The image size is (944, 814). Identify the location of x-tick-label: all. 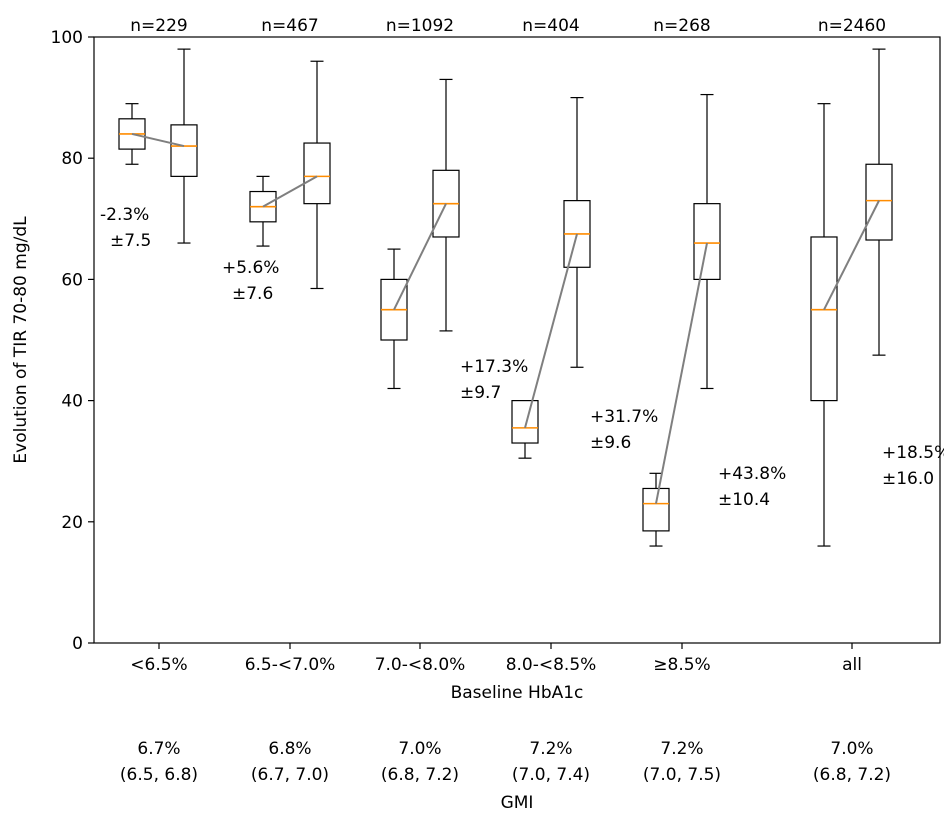
(852, 665).